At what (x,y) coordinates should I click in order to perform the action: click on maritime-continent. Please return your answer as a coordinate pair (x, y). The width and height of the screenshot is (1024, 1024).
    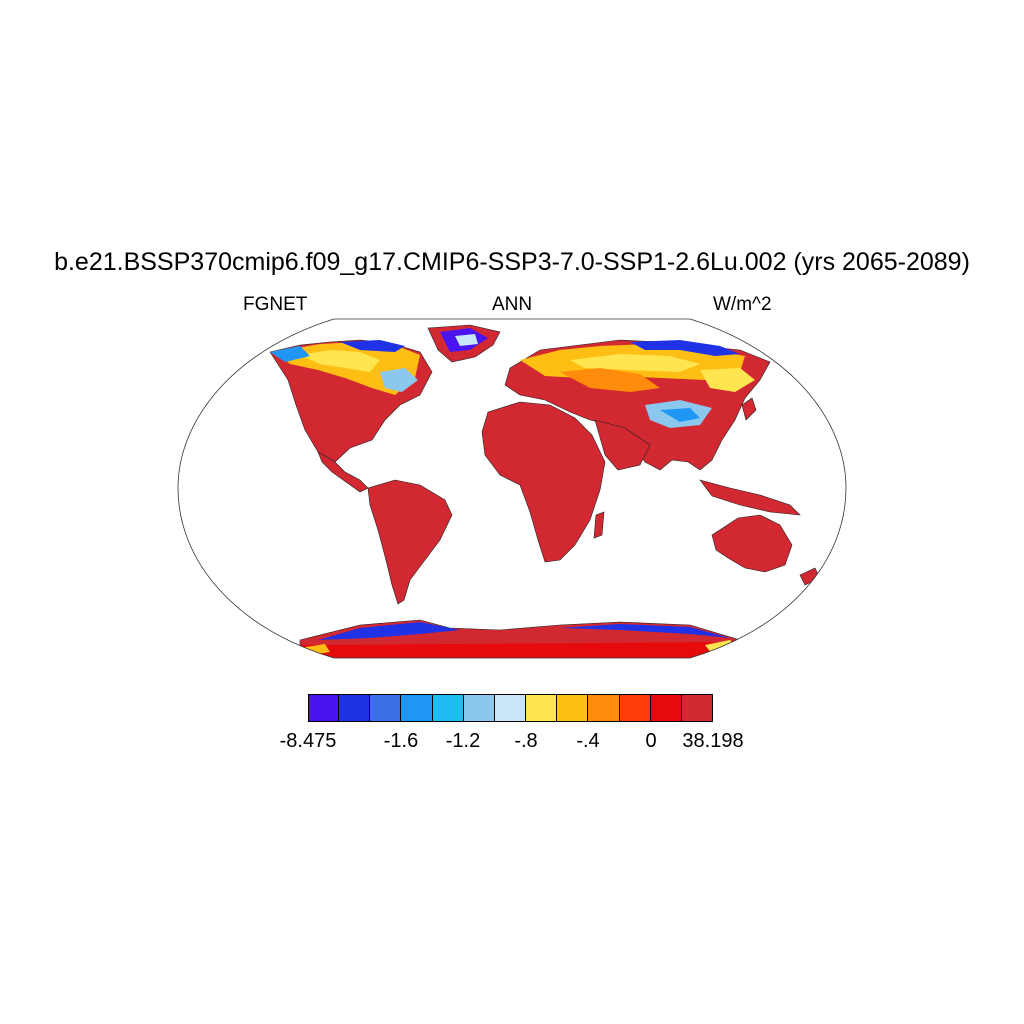
    Looking at the image, I should click on (750, 497).